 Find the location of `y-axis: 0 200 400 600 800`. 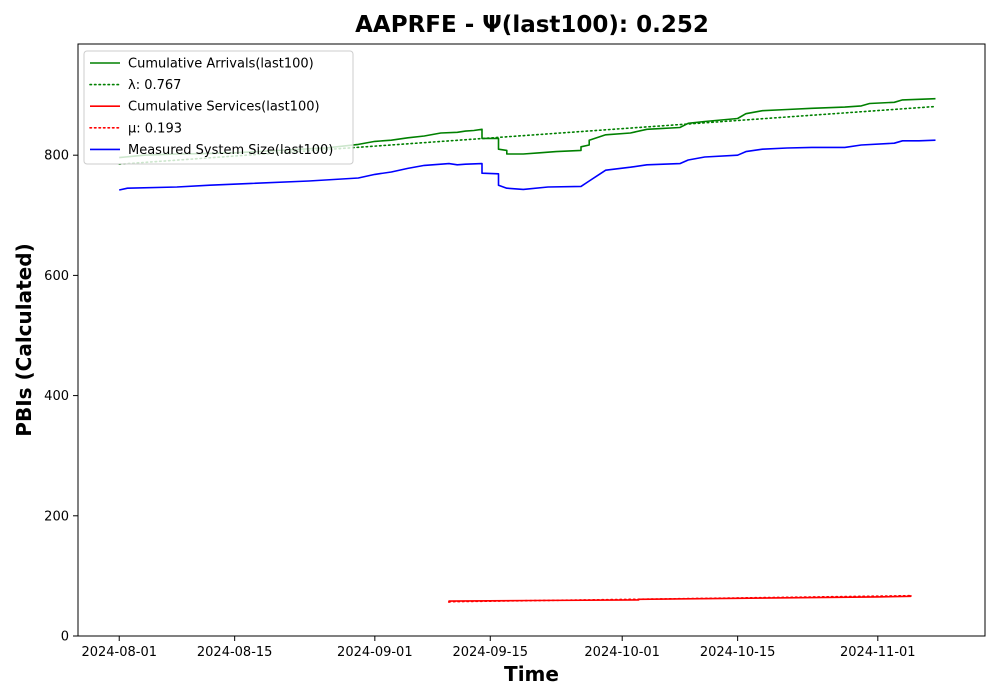

y-axis: 0 200 400 600 800 is located at coordinates (61, 397).